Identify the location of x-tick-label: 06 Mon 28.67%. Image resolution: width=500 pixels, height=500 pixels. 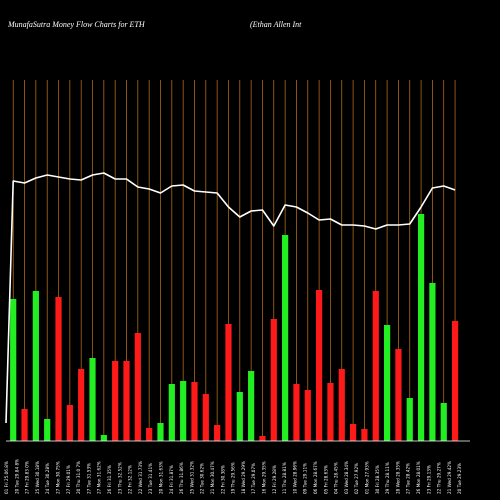
(315, 477).